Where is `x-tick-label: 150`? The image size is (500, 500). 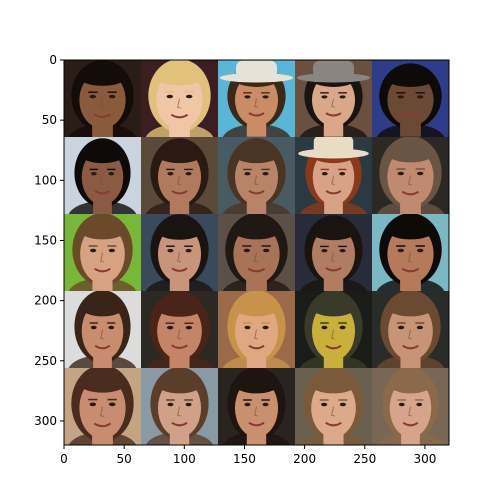
x-tick-label: 150 is located at coordinates (244, 459).